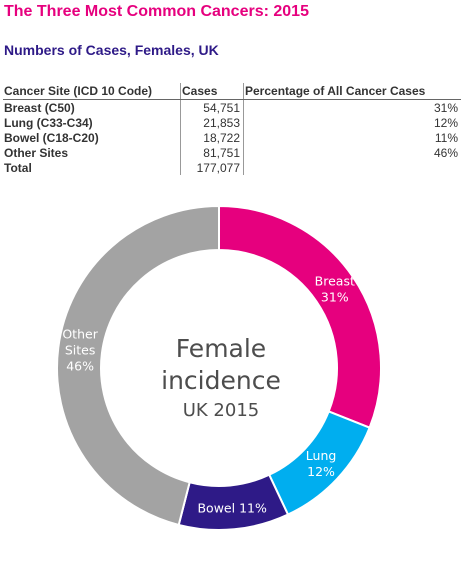  Describe the element at coordinates (51, 137) in the screenshot. I see `row-site: Bowel (C18-C20)` at that location.